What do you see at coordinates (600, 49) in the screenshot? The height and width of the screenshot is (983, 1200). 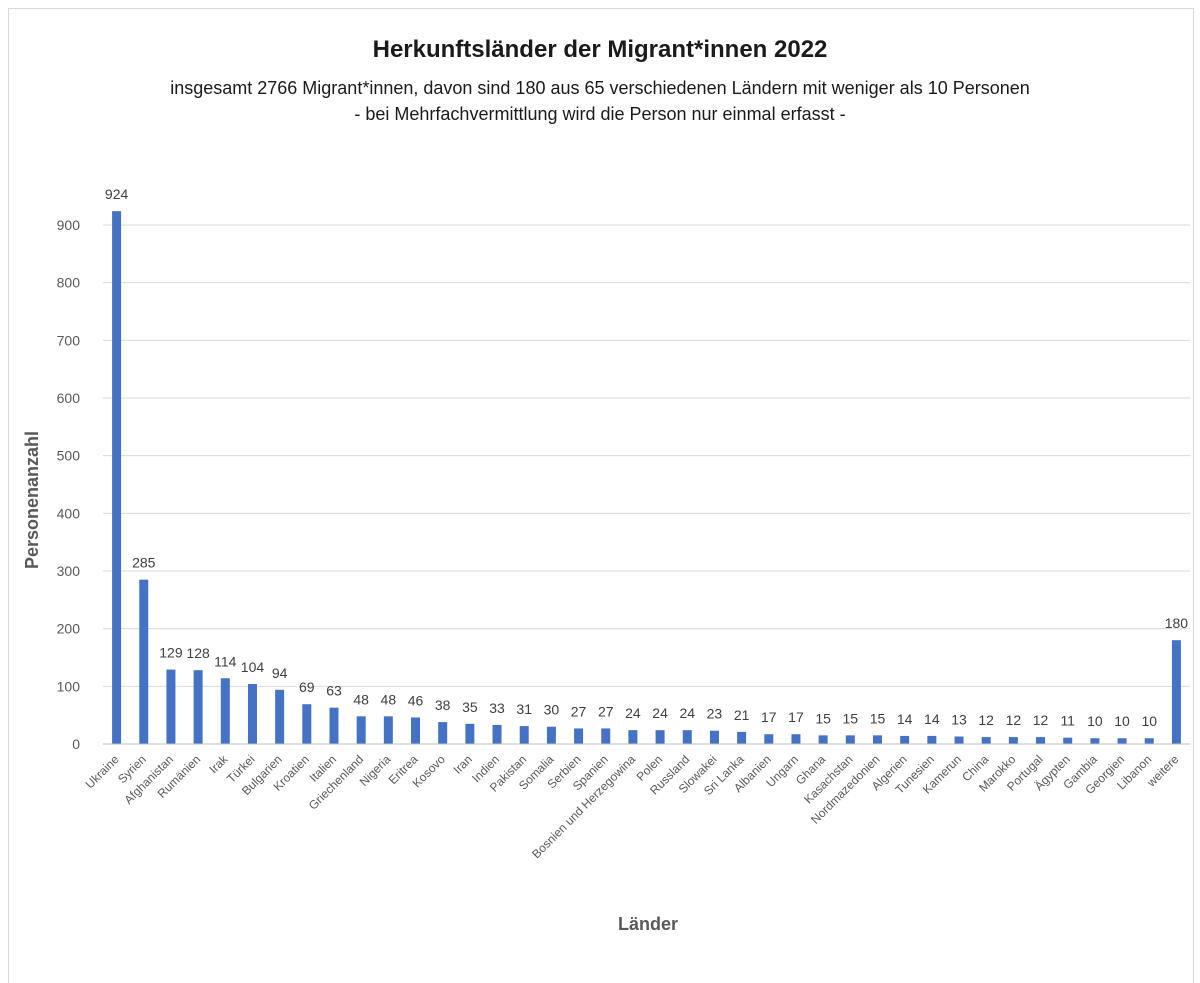 I see `chart-title: Herkunftsländer der Migrant*innen 2022` at bounding box center [600, 49].